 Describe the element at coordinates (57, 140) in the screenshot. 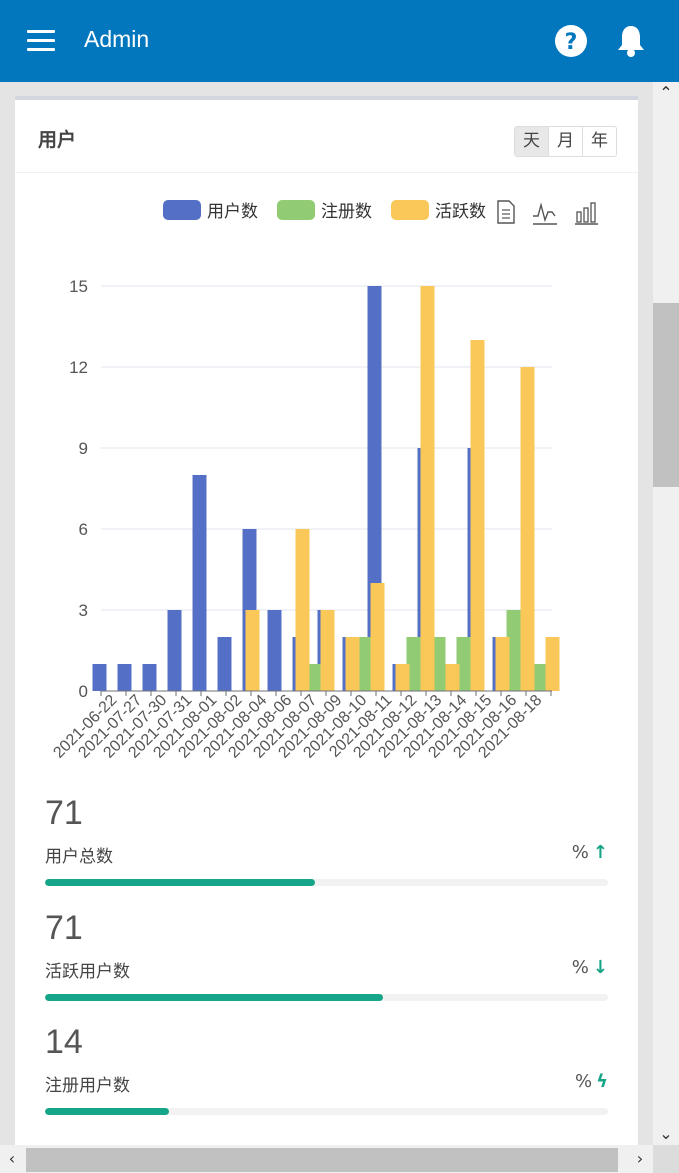

I see `card-title: 用户` at that location.